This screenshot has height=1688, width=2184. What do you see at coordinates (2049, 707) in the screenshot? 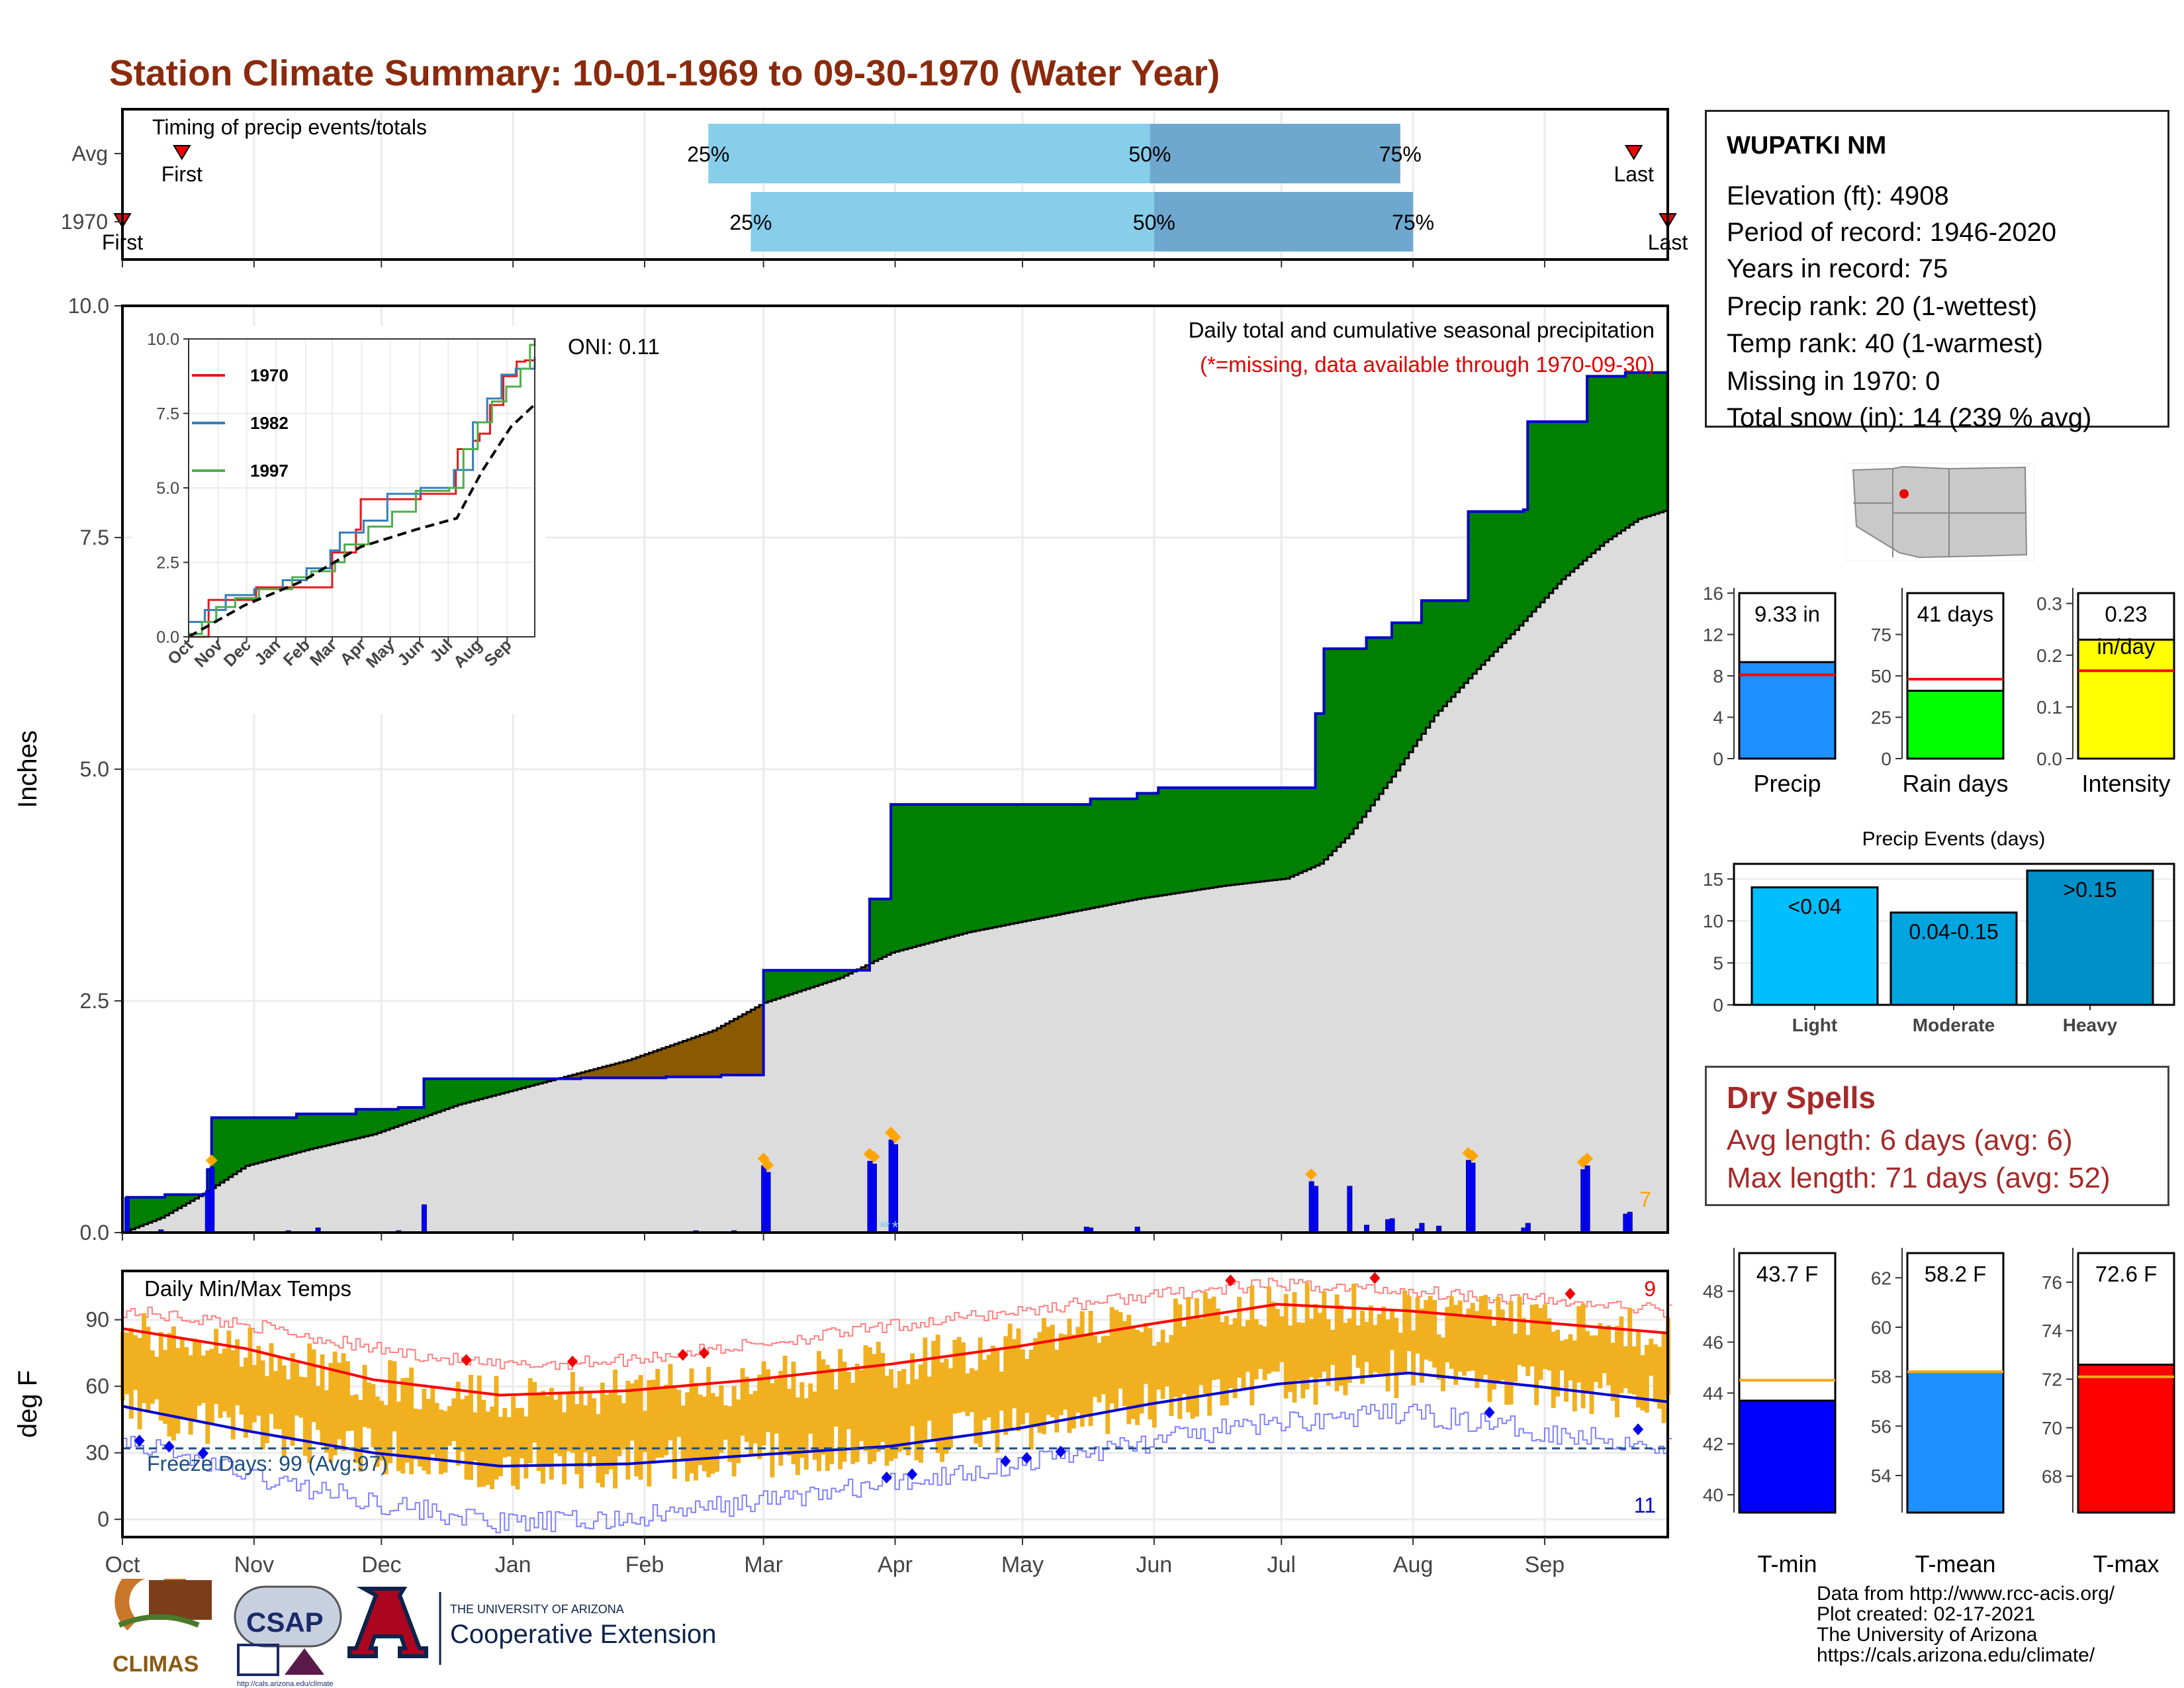
I see `summary-ytick-label: 0.1` at bounding box center [2049, 707].